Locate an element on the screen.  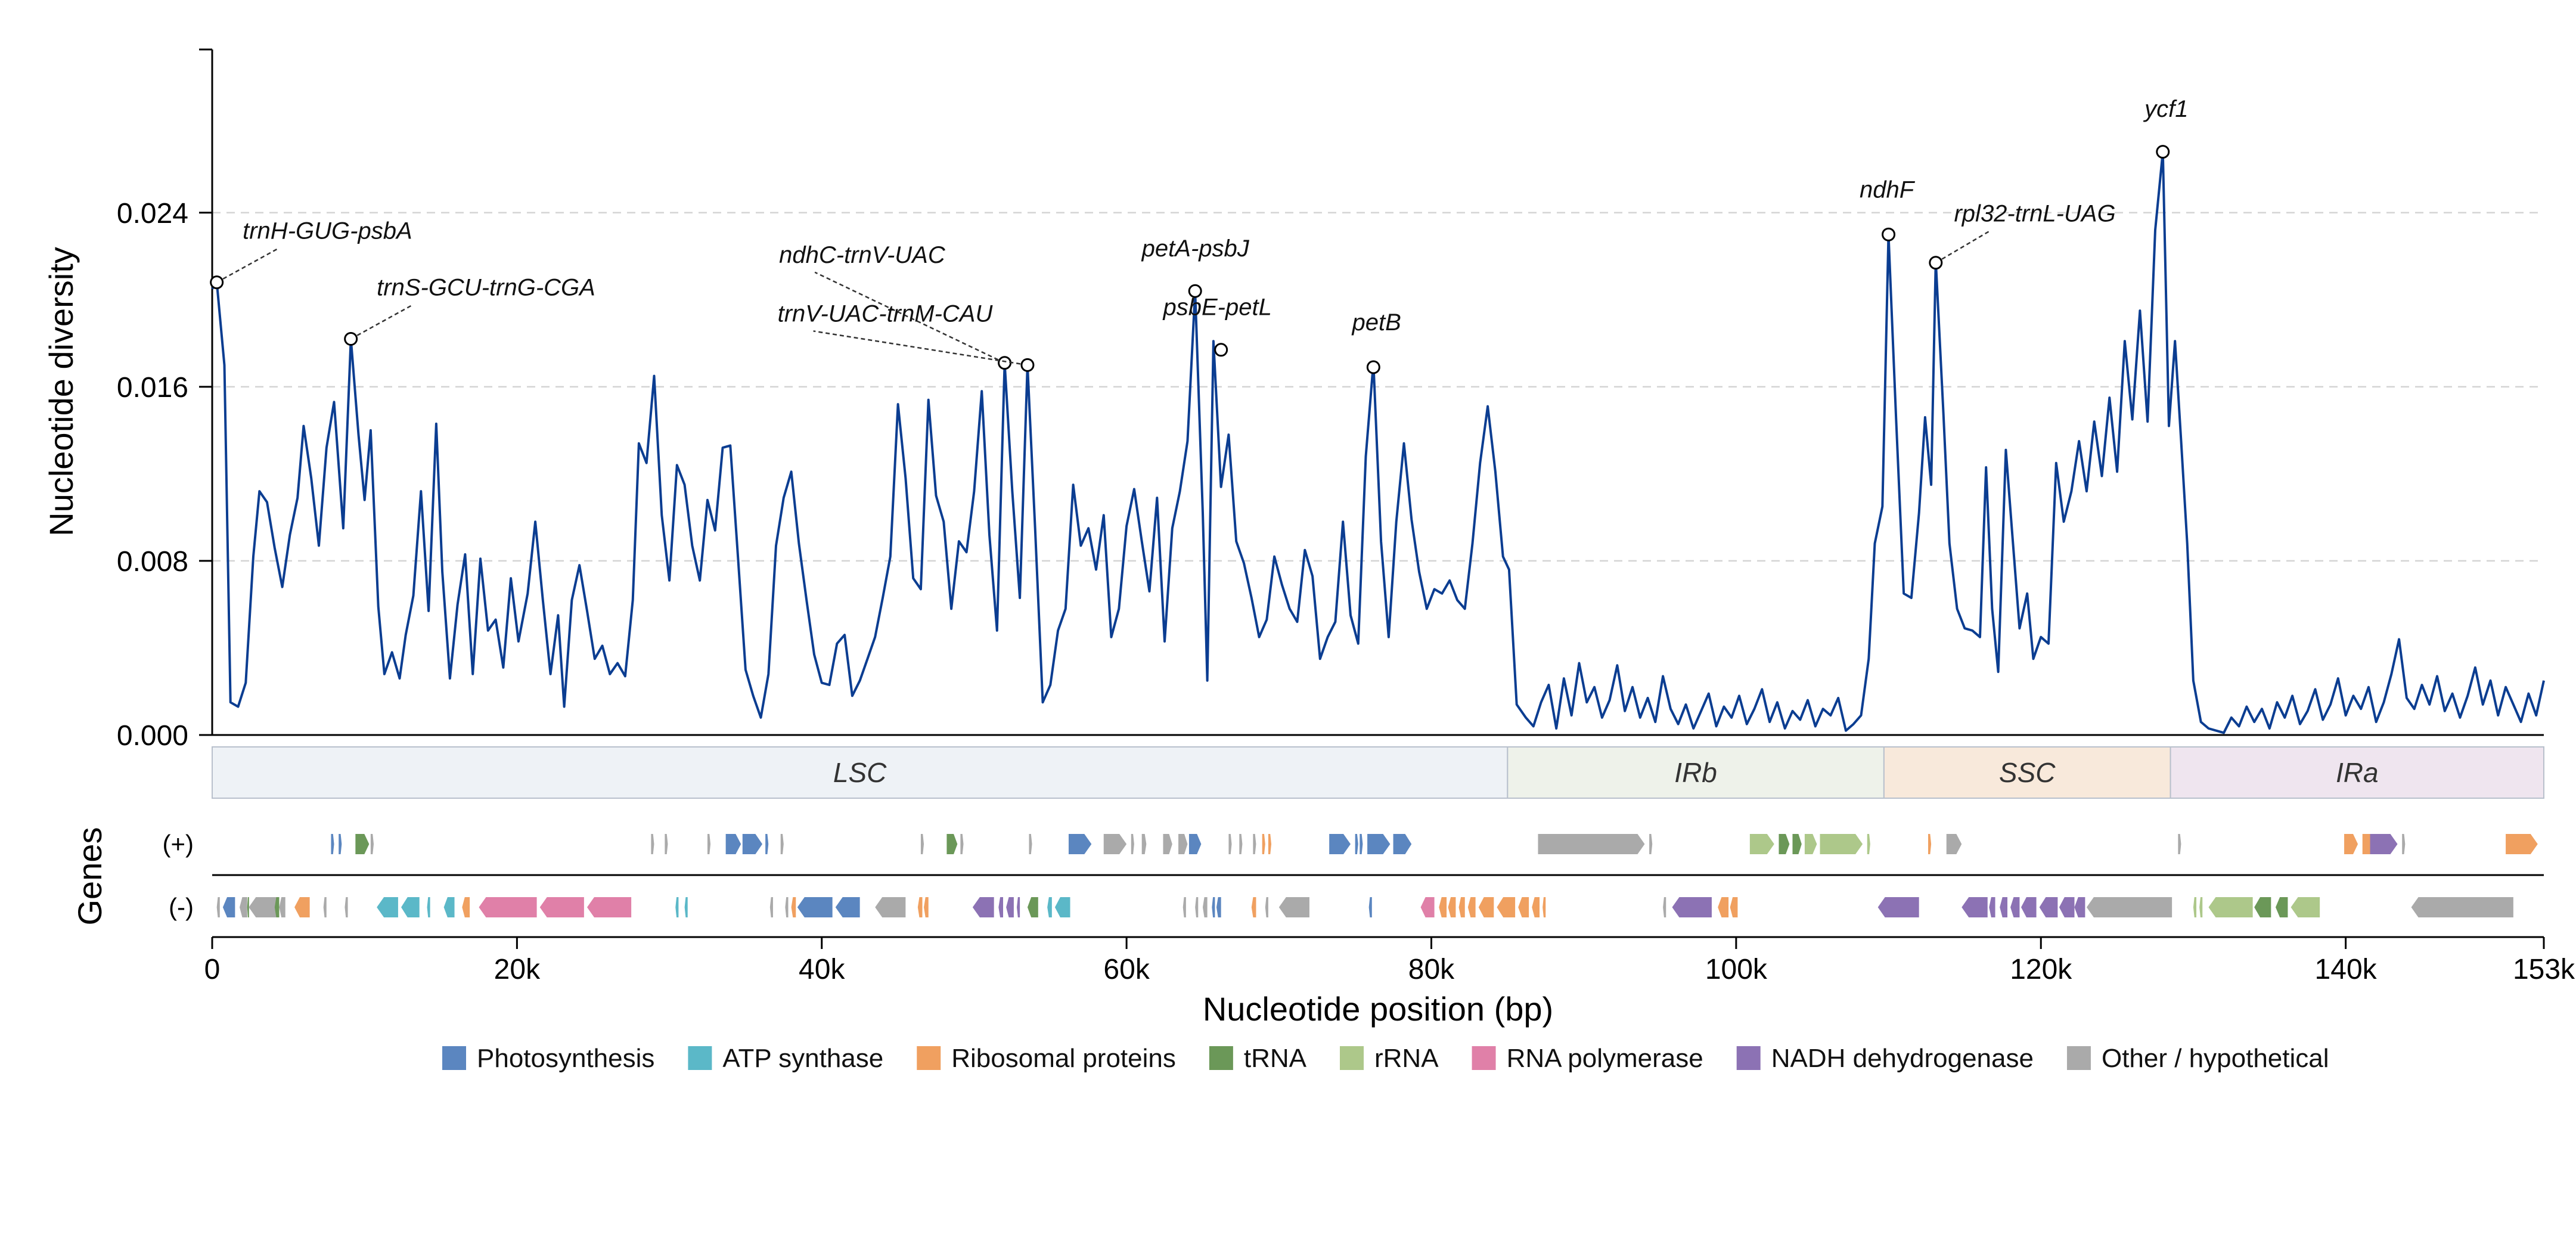
x-tick-label: 153k is located at coordinates (2544, 969).